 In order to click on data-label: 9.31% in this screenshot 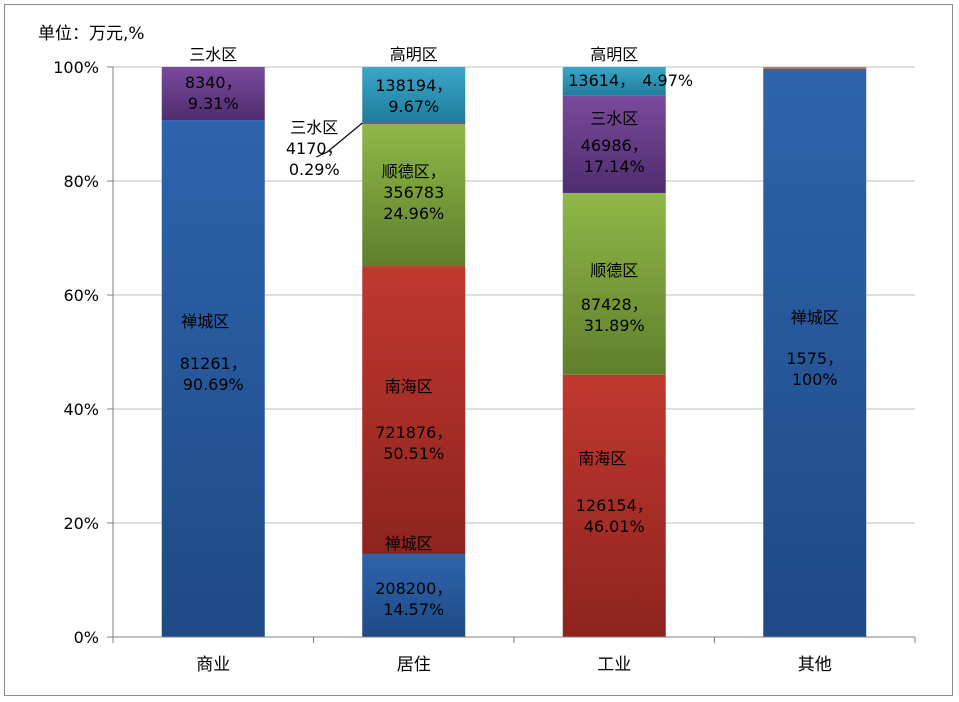, I will do `click(213, 103)`.